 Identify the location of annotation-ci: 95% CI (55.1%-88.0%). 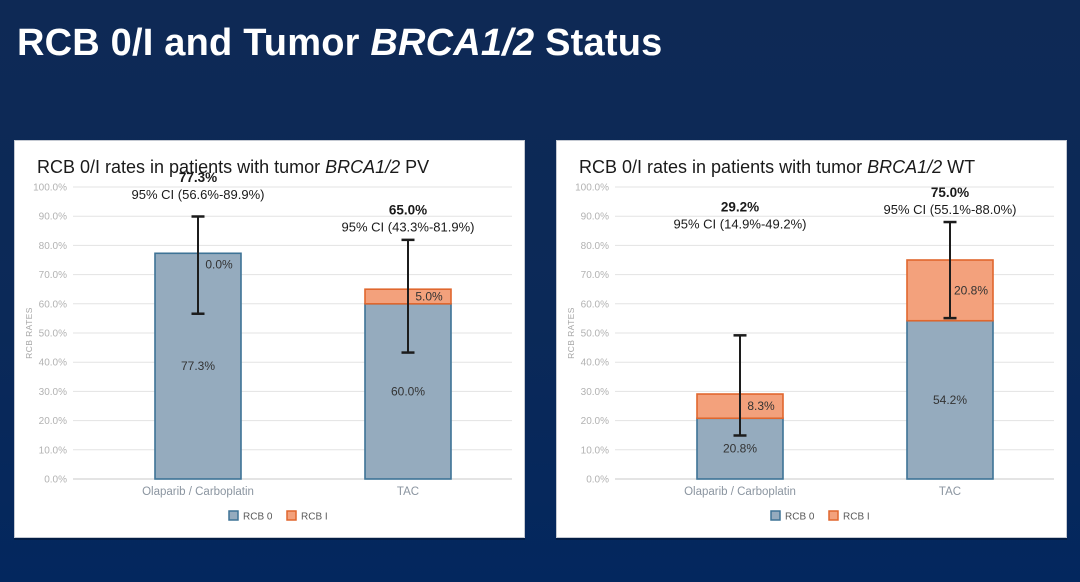
(950, 209).